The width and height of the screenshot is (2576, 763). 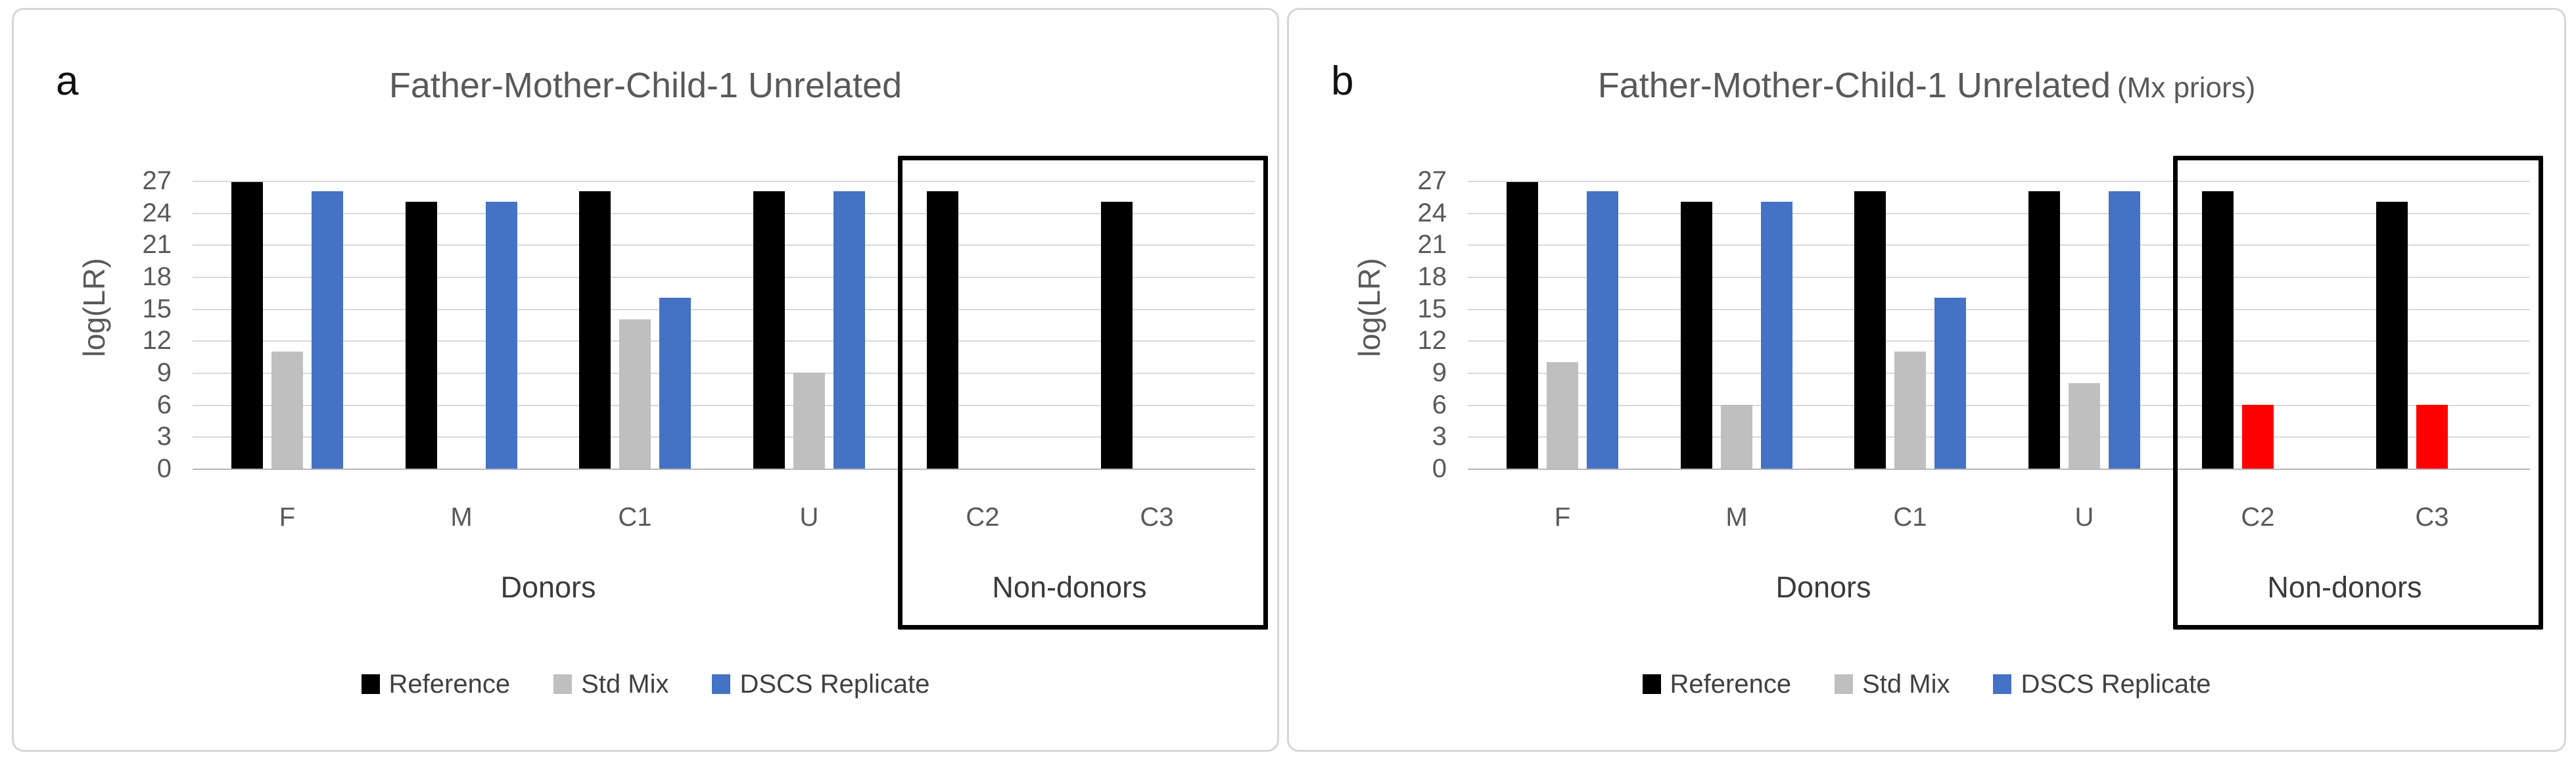 I want to click on bar-dscs-replicate-f, so click(x=1602, y=330).